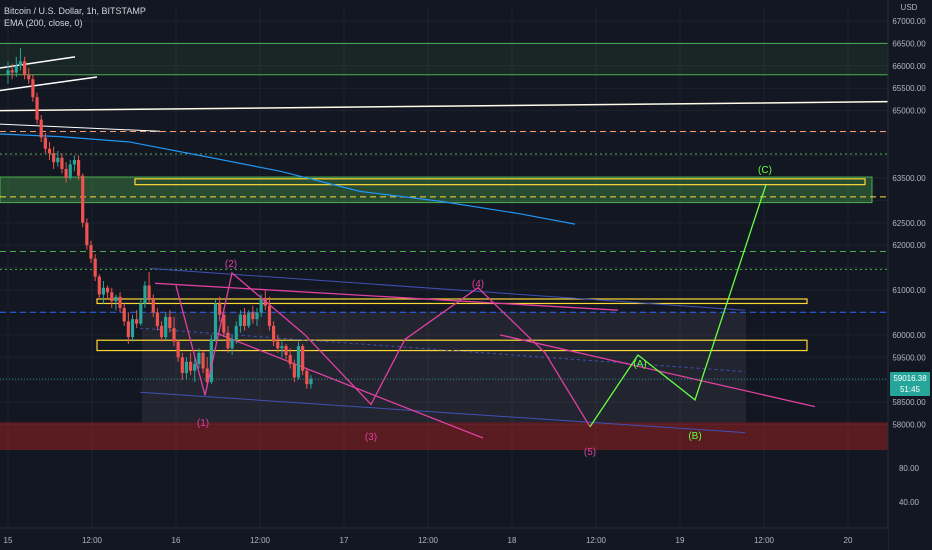 This screenshot has height=550, width=932. I want to click on range-box, so click(444, 367).